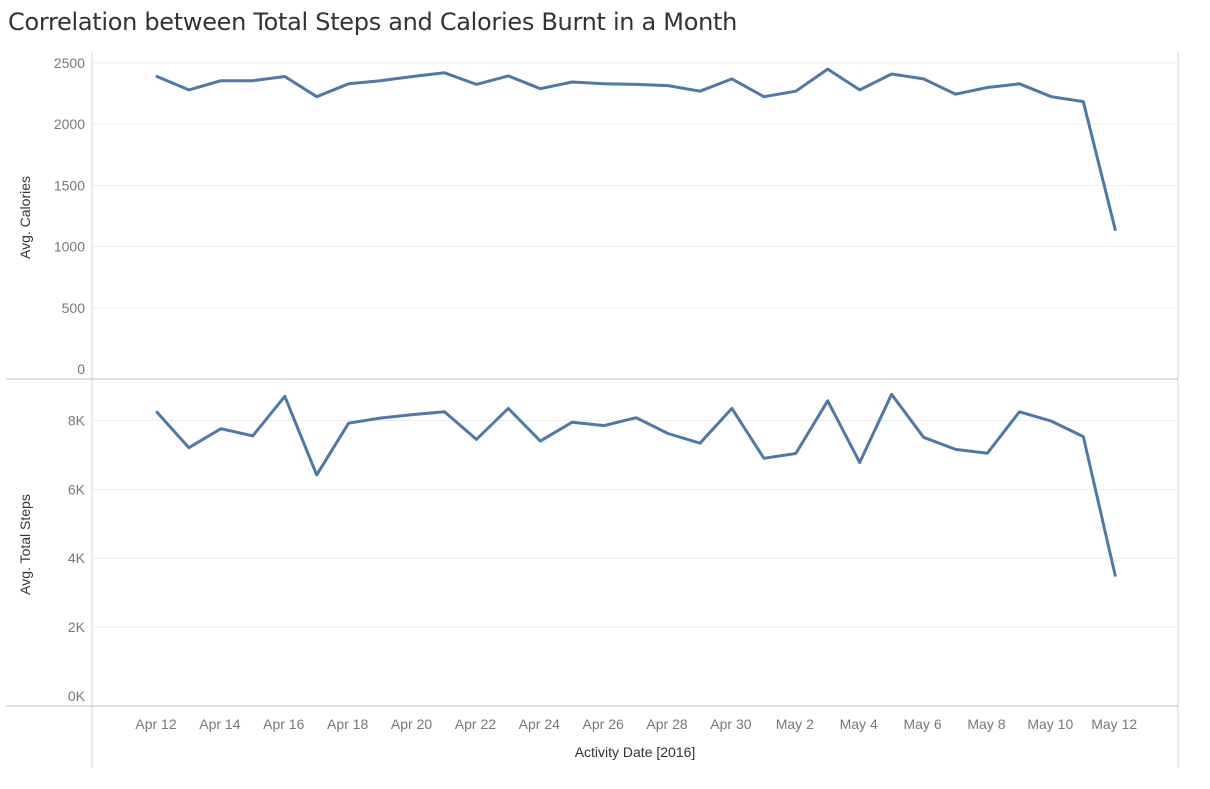  What do you see at coordinates (77, 558) in the screenshot?
I see `y-tick-label: 4K` at bounding box center [77, 558].